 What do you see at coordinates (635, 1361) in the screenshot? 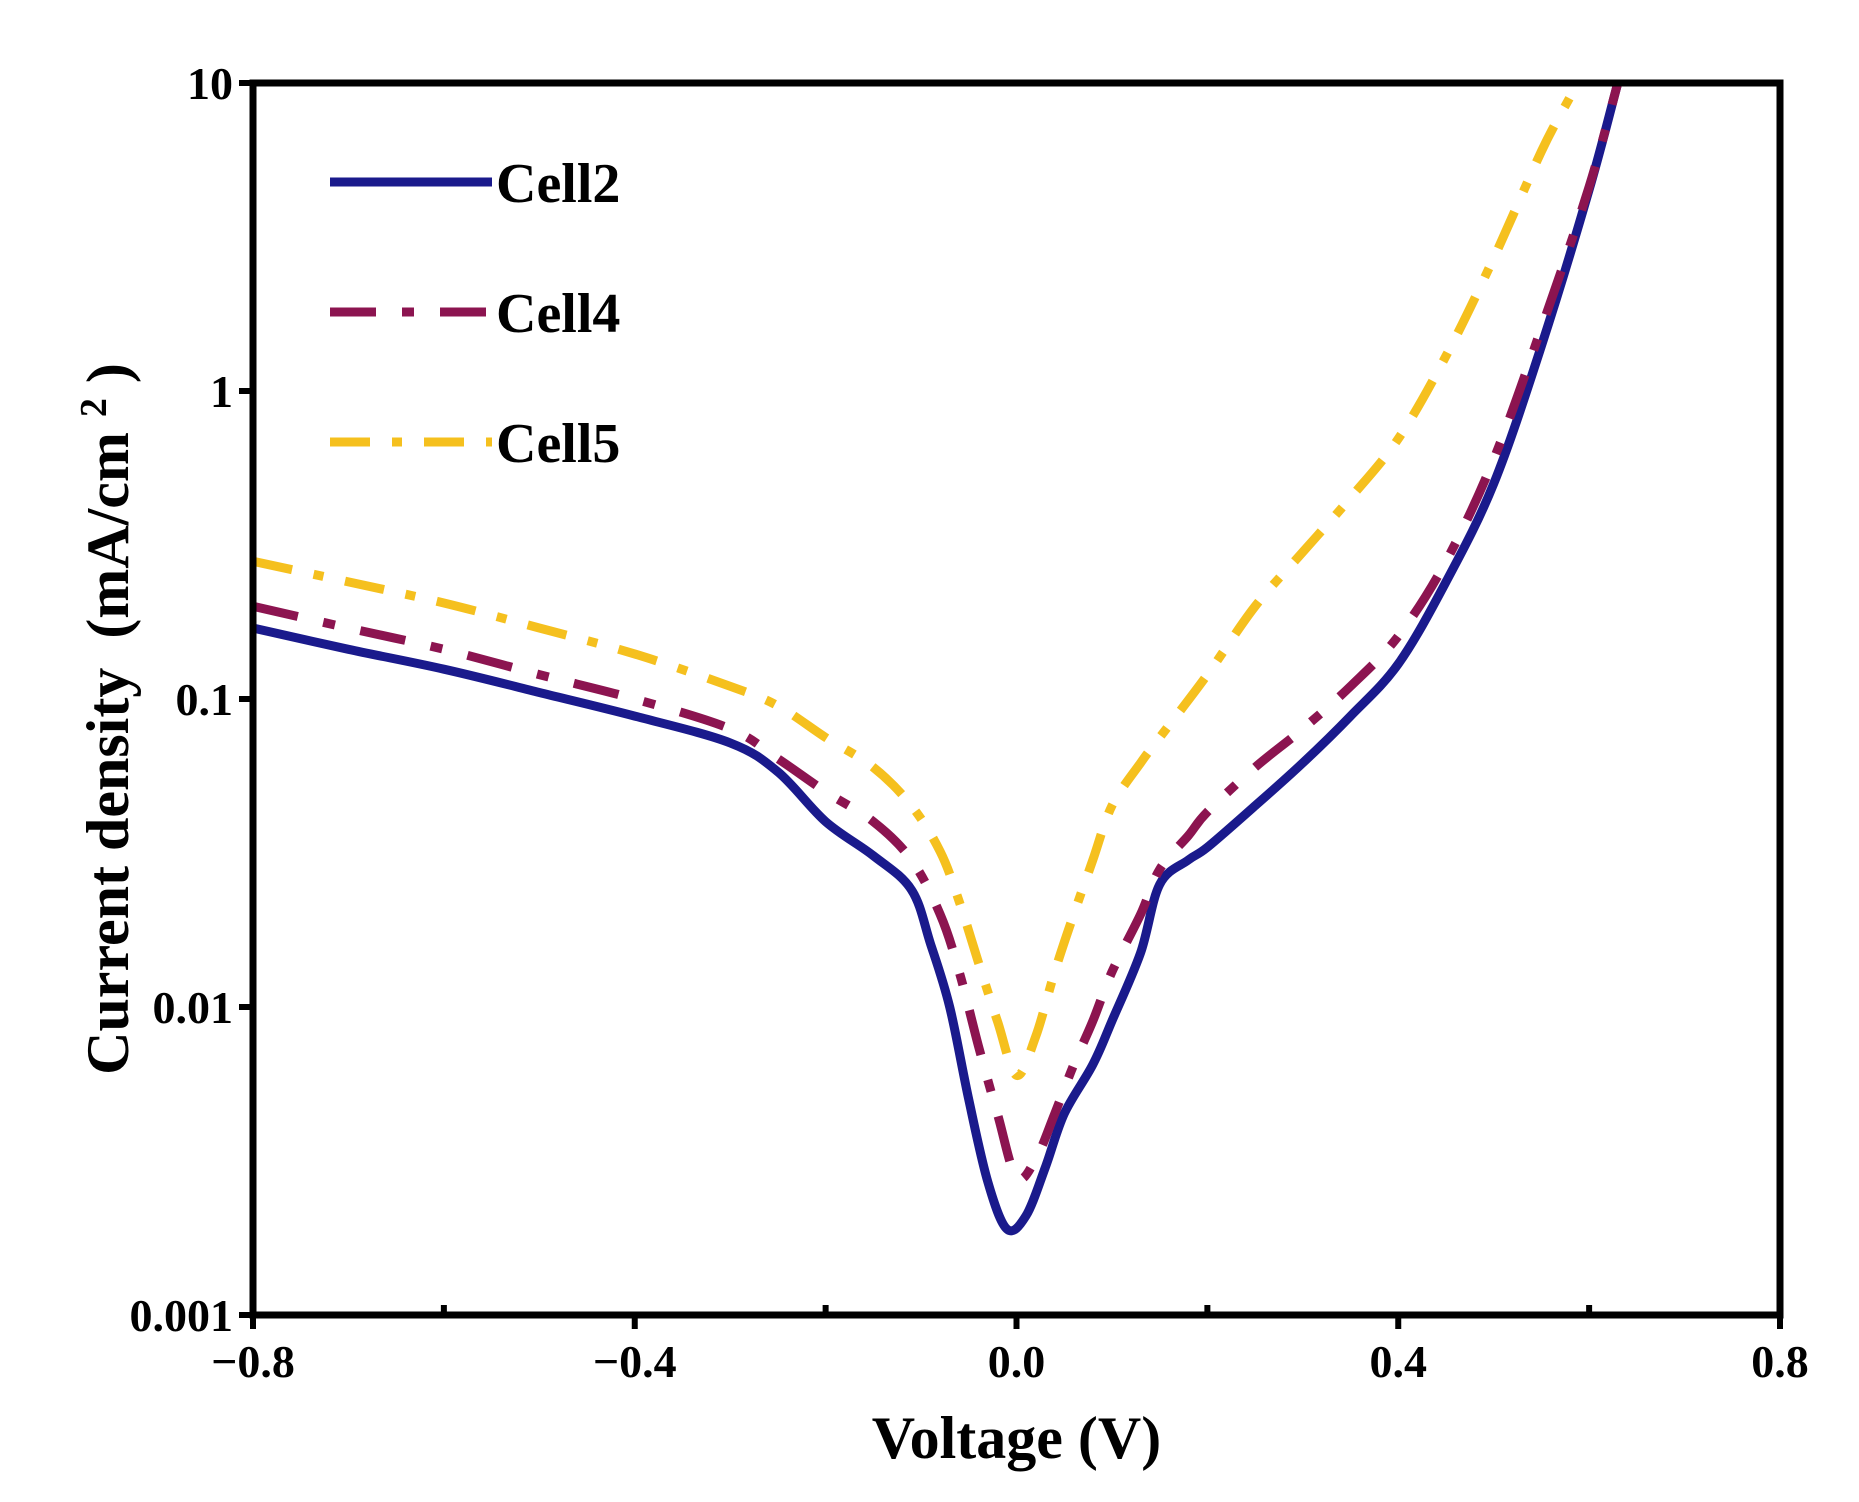
I see `x-tick-label: −0.4` at bounding box center [635, 1361].